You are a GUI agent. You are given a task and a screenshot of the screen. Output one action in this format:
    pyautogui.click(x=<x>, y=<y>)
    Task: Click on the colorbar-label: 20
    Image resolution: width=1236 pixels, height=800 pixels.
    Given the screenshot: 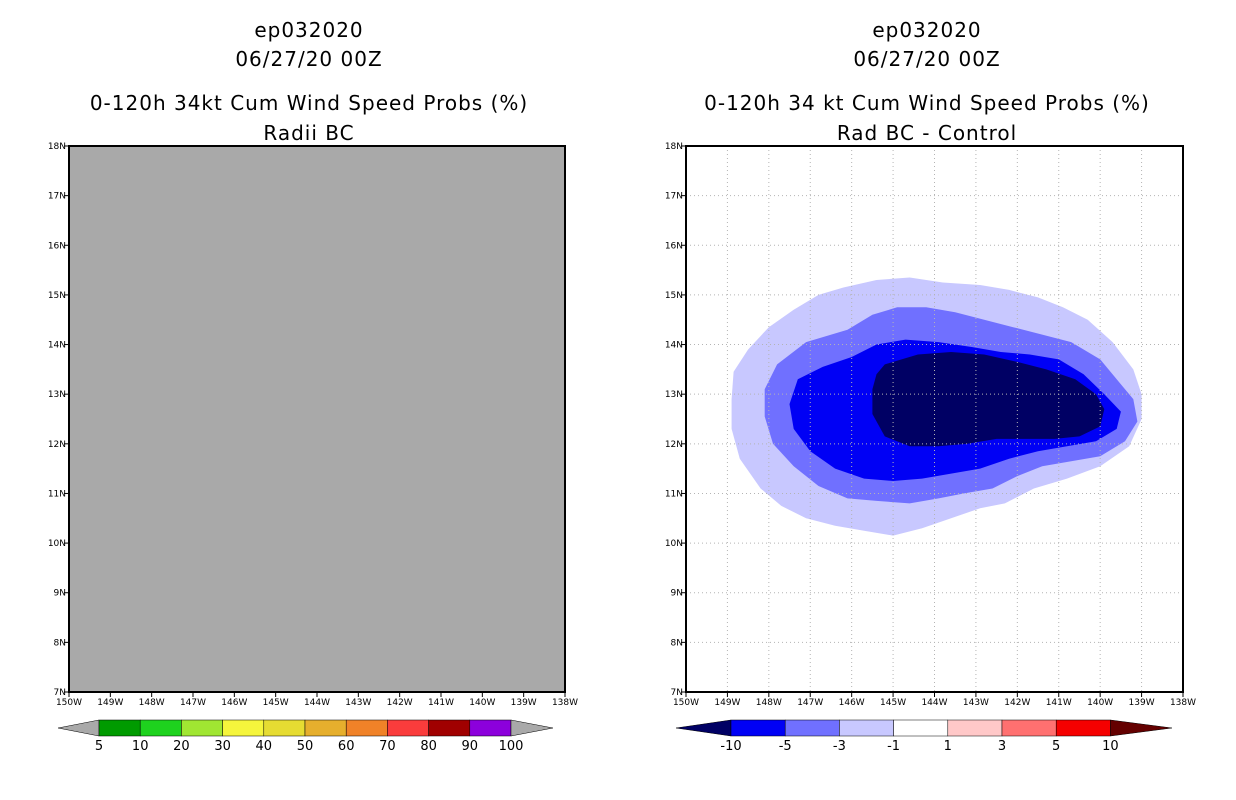 What is the action you would take?
    pyautogui.click(x=181, y=746)
    